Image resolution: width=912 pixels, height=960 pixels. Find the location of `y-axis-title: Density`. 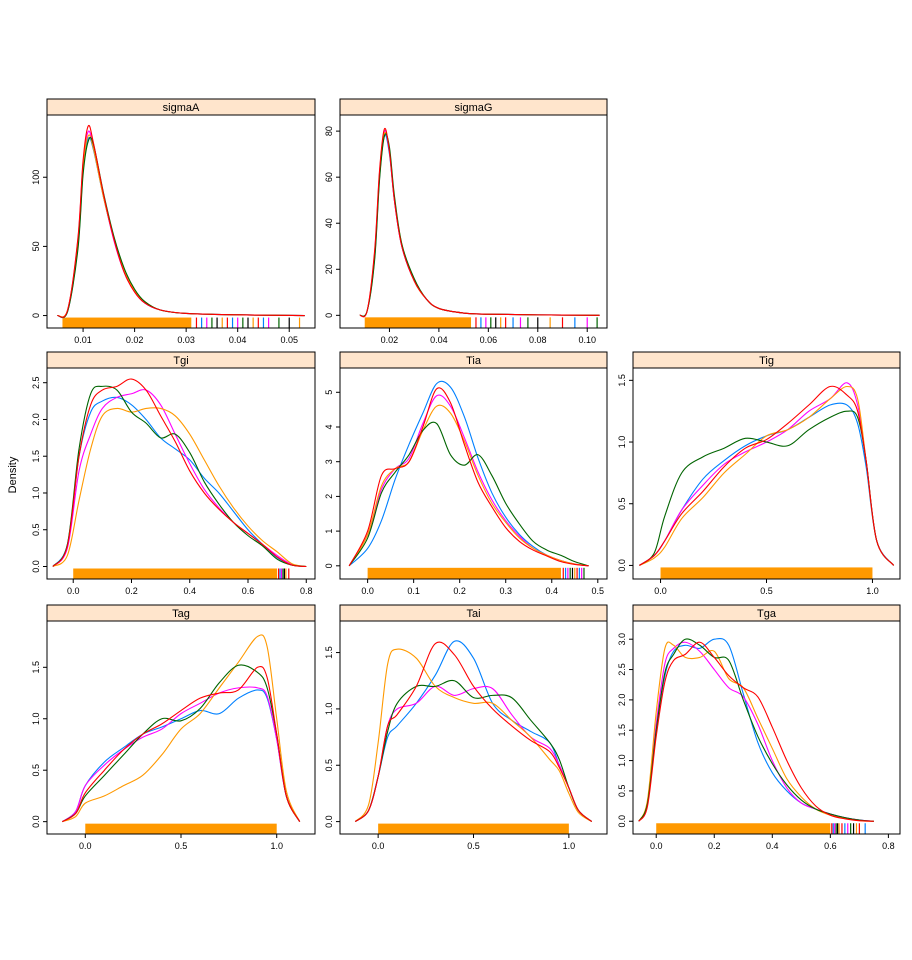

y-axis-title: Density is located at coordinates (13, 474).